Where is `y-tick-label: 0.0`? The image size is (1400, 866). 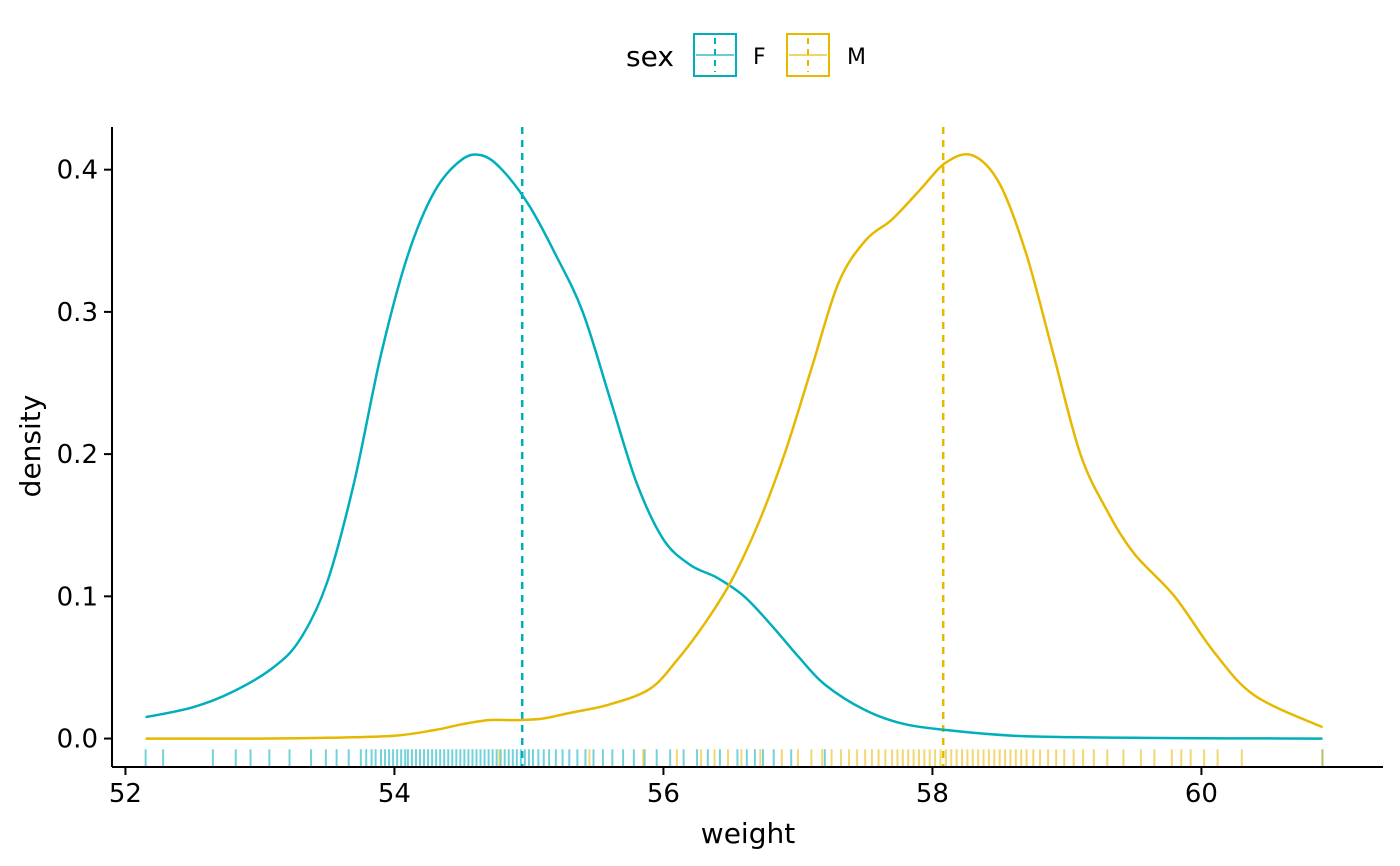 y-tick-label: 0.0 is located at coordinates (77, 740).